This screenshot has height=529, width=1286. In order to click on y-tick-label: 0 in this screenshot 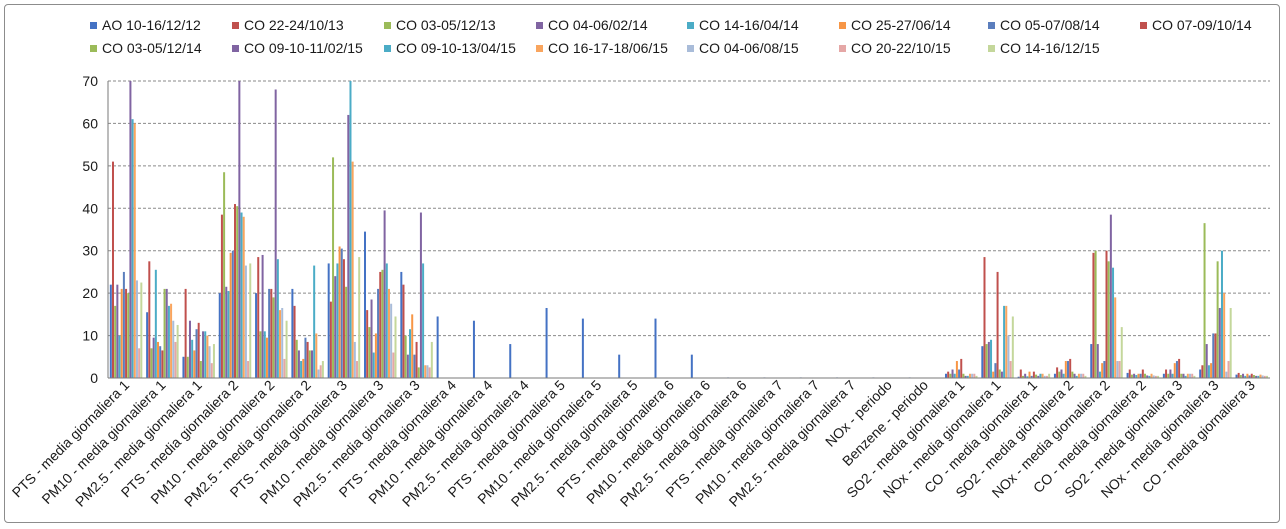, I will do `click(94, 378)`.